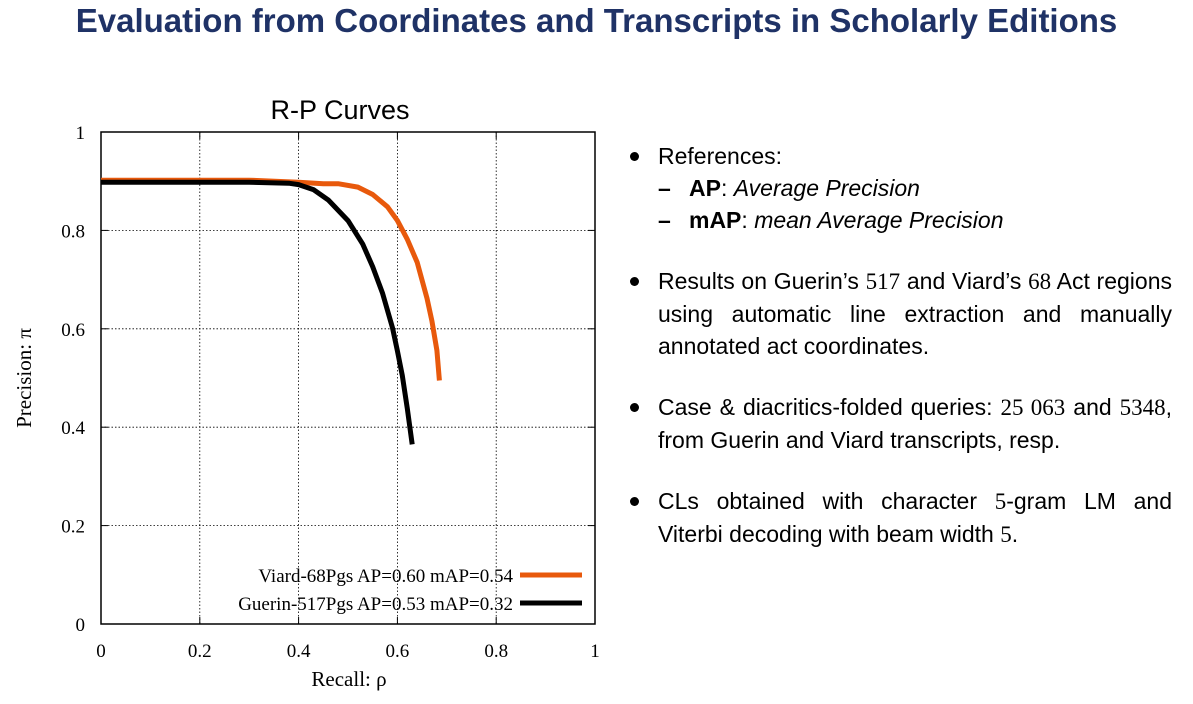  I want to click on y-tick-label: 0.4, so click(73, 428).